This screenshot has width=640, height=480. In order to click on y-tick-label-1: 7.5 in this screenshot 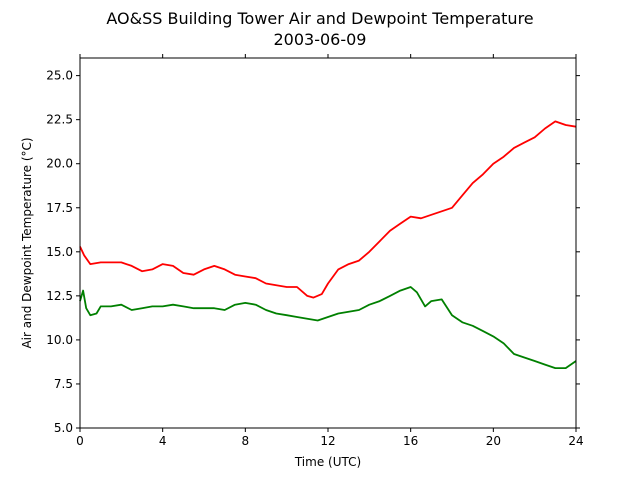, I will do `click(63, 384)`.